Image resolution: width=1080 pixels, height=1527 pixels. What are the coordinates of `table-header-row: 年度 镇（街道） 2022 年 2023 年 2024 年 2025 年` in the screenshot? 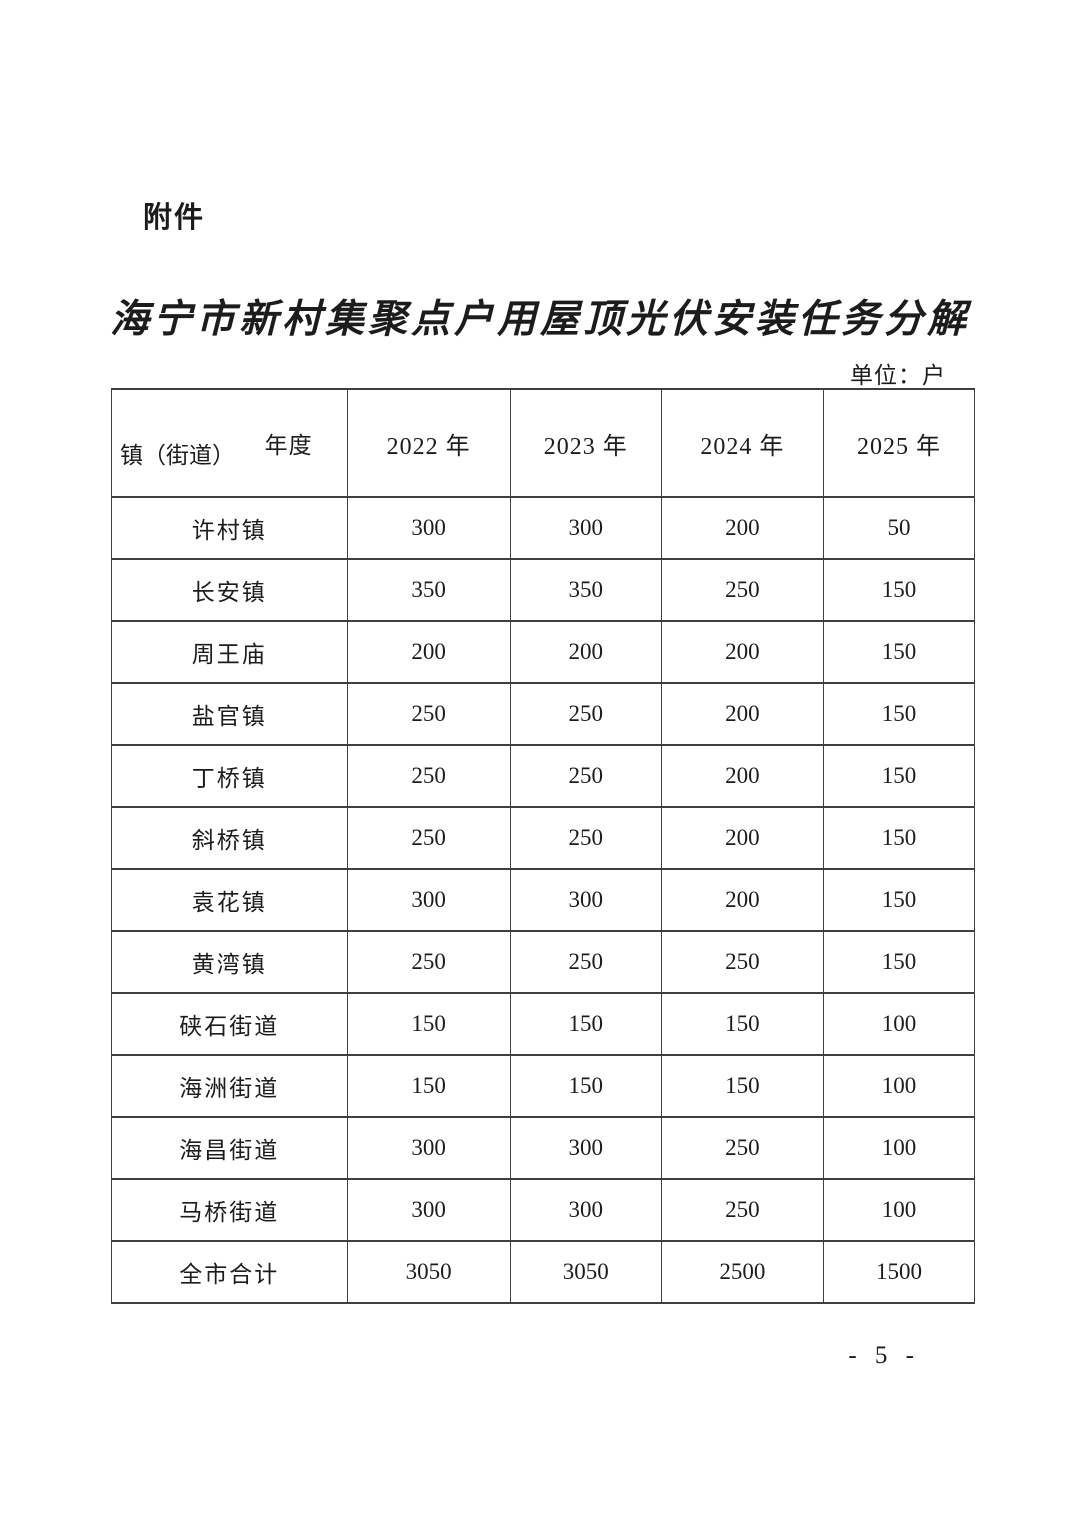 It's located at (543, 443).